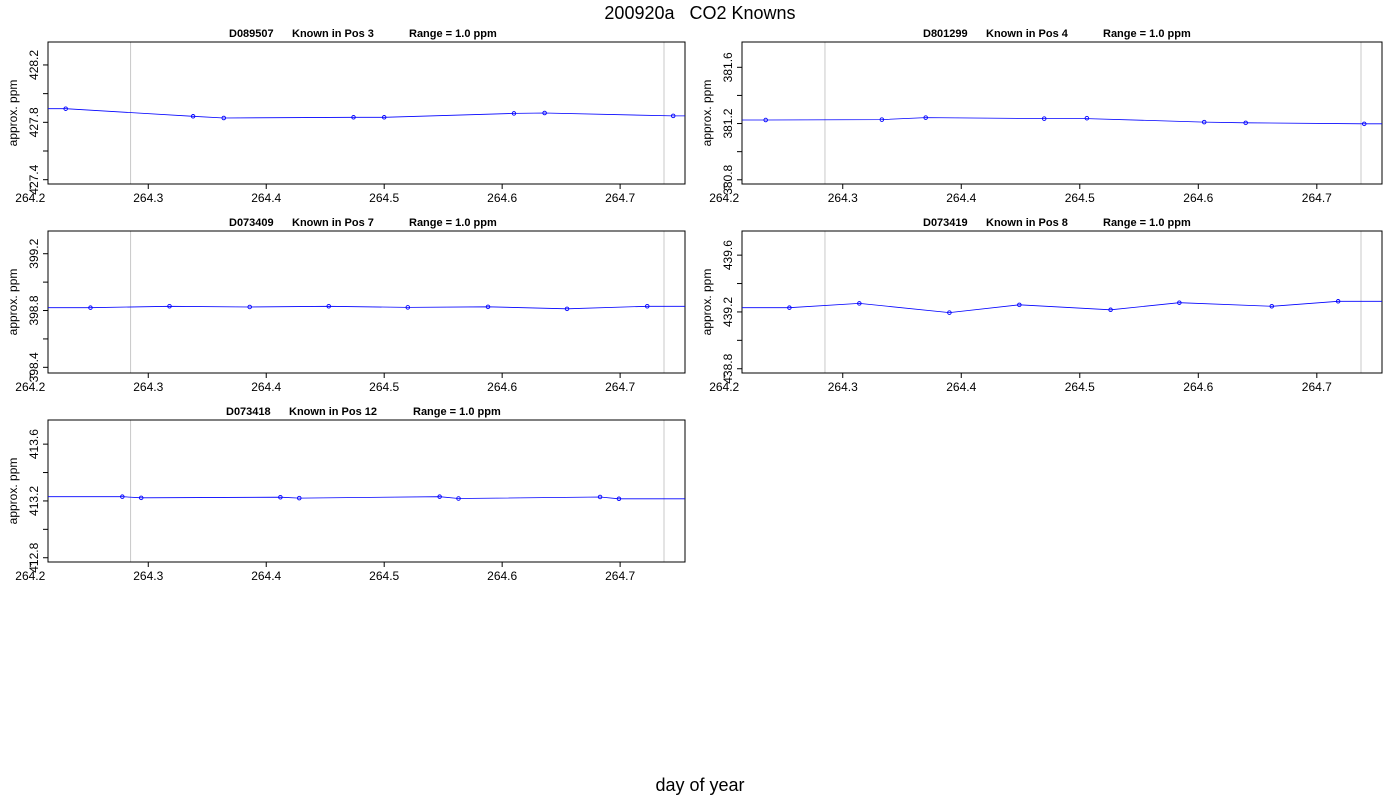 The width and height of the screenshot is (1400, 800). What do you see at coordinates (945, 223) in the screenshot?
I see `panel-title-part: D073419` at bounding box center [945, 223].